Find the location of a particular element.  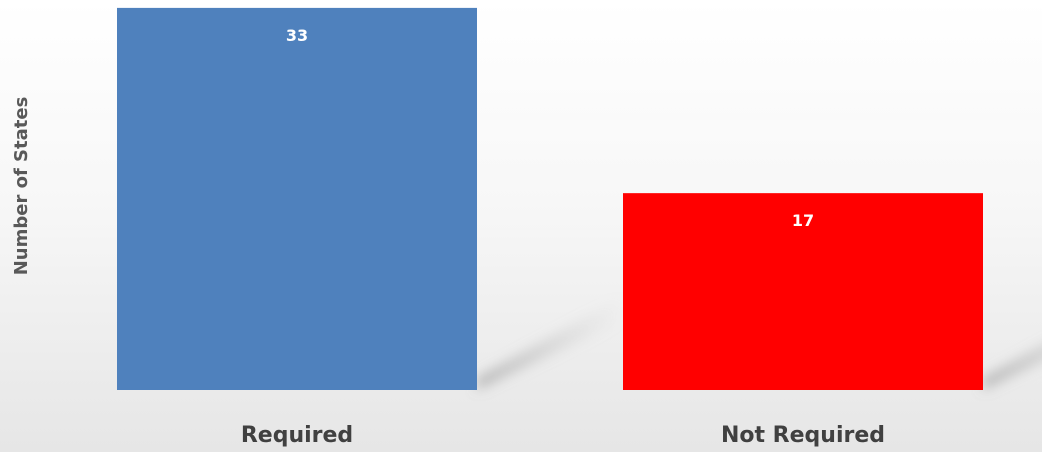

bar-shadows is located at coordinates (759, 342).